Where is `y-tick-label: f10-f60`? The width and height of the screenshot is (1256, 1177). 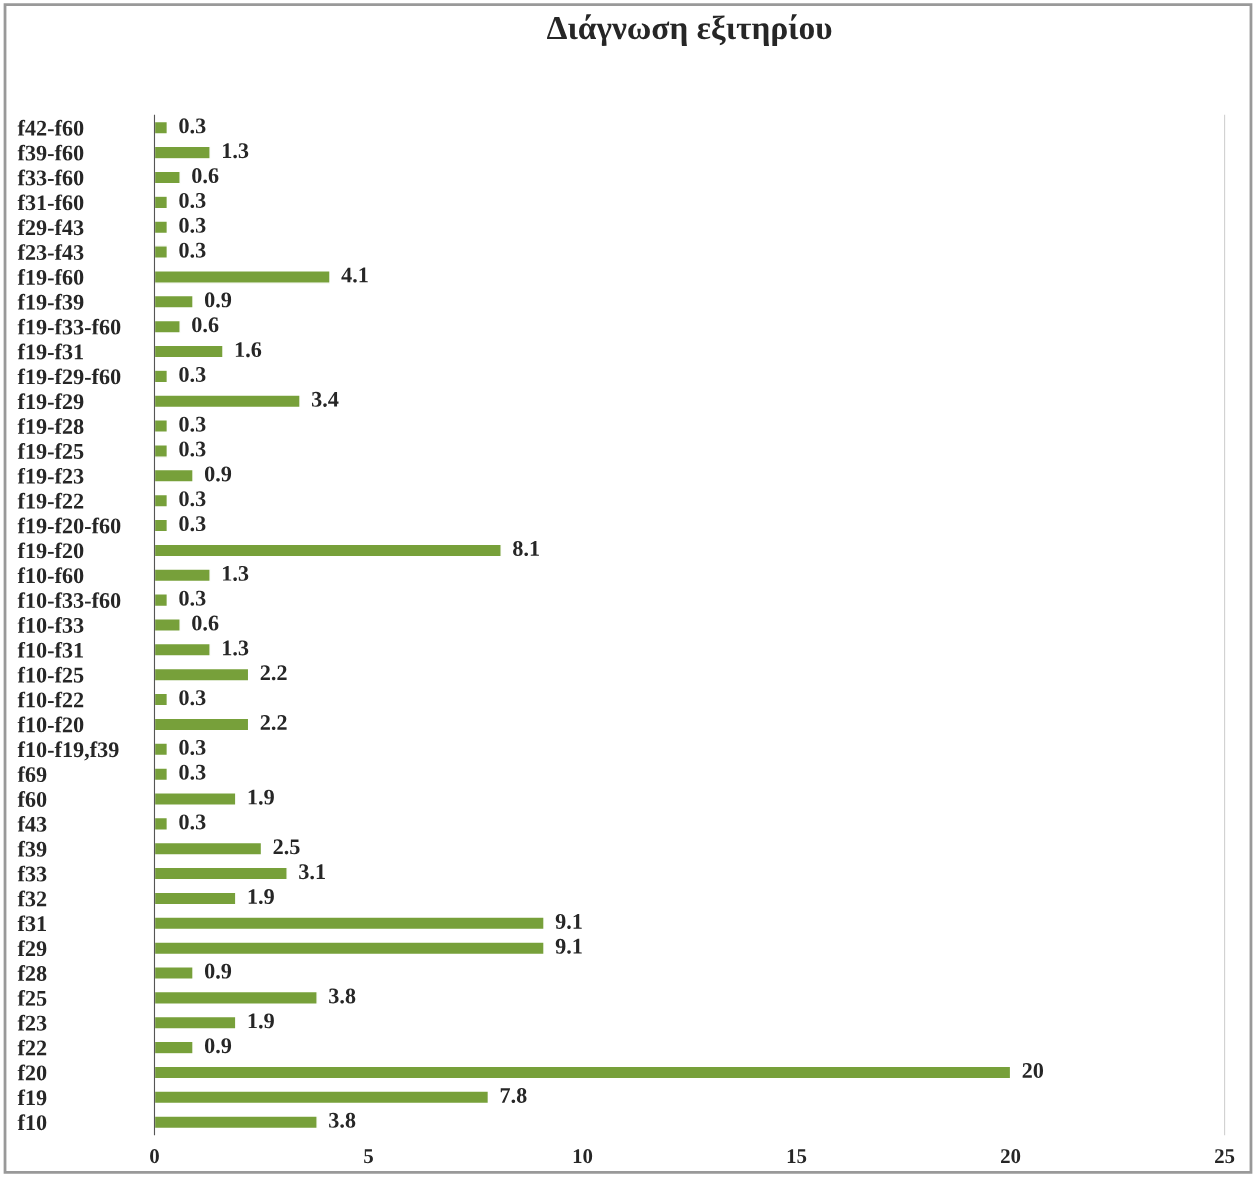 y-tick-label: f10-f60 is located at coordinates (50, 575).